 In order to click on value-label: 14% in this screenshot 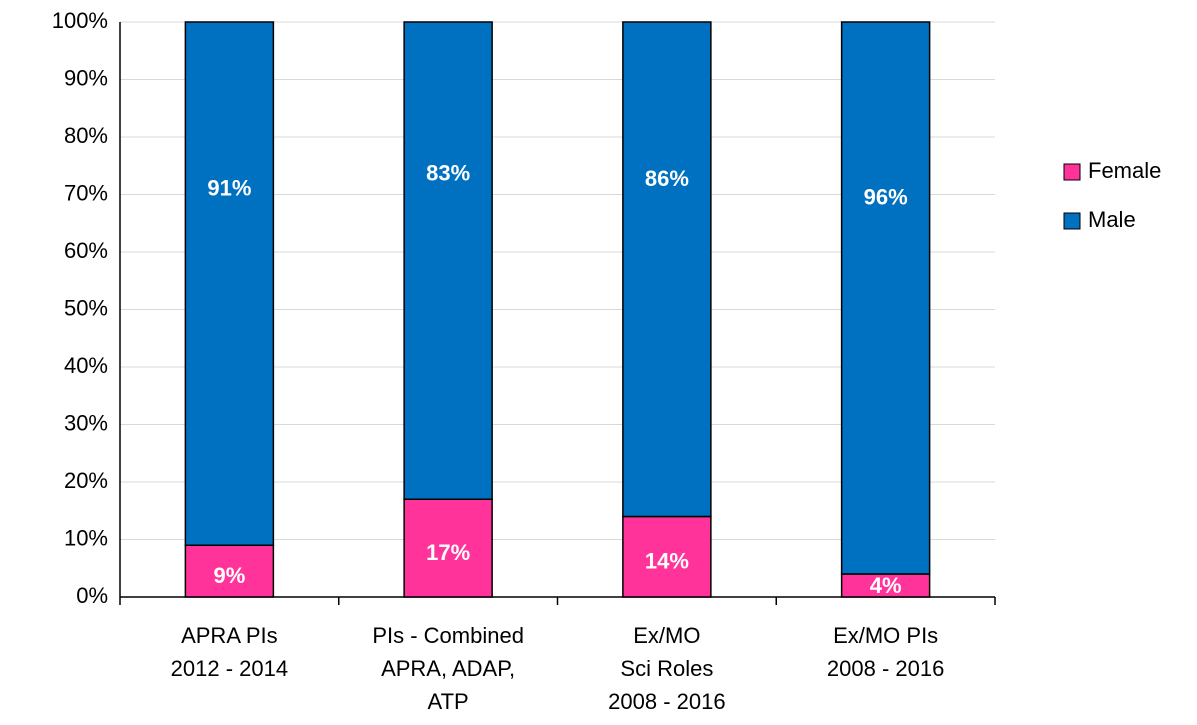, I will do `click(667, 561)`.